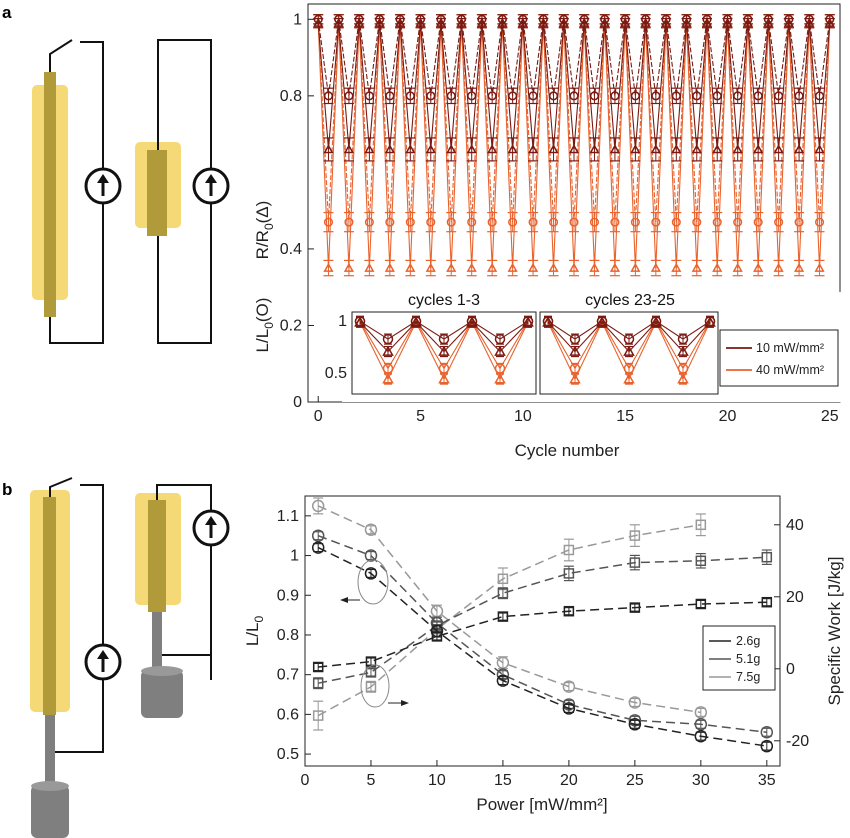  What do you see at coordinates (635, 780) in the screenshot?
I see `x-tick-label: 25` at bounding box center [635, 780].